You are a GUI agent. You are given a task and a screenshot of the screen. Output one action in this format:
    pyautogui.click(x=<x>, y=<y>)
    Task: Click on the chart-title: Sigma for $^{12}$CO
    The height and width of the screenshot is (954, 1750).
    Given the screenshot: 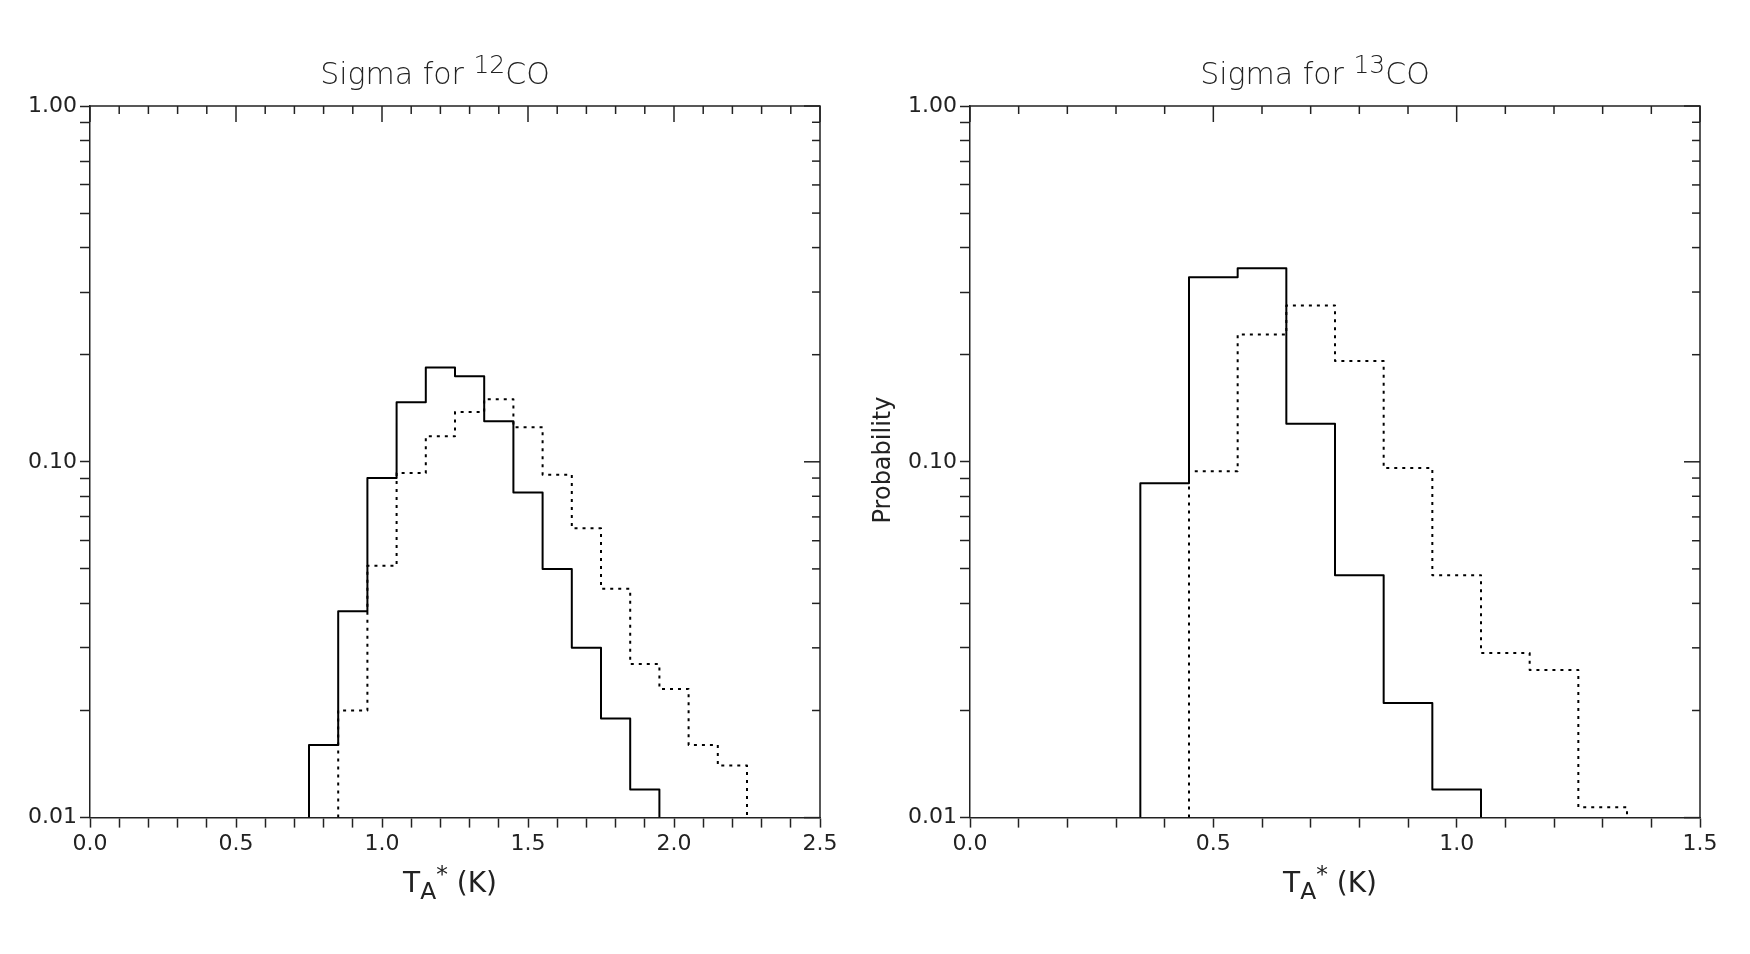 What is the action you would take?
    pyautogui.click(x=435, y=70)
    